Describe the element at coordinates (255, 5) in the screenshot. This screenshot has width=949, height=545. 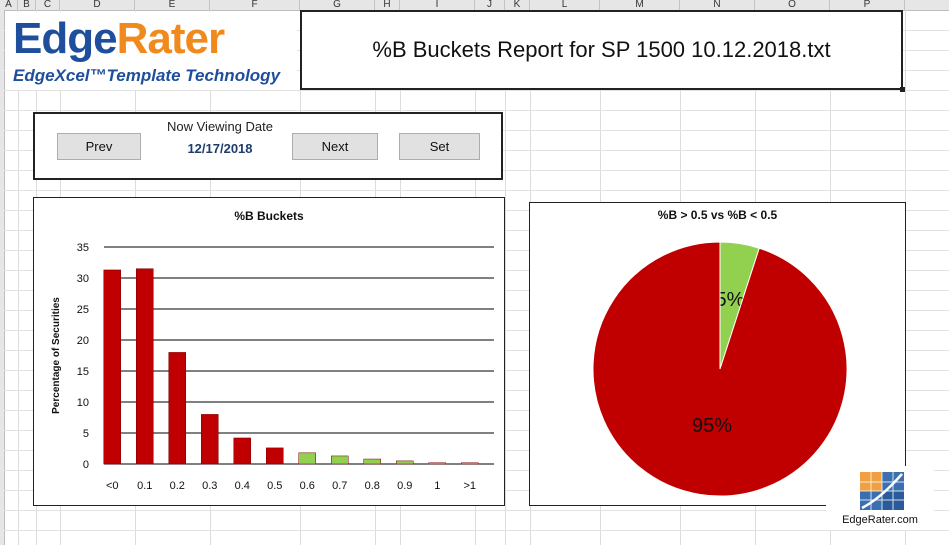
I see `column-header-f: F` at that location.